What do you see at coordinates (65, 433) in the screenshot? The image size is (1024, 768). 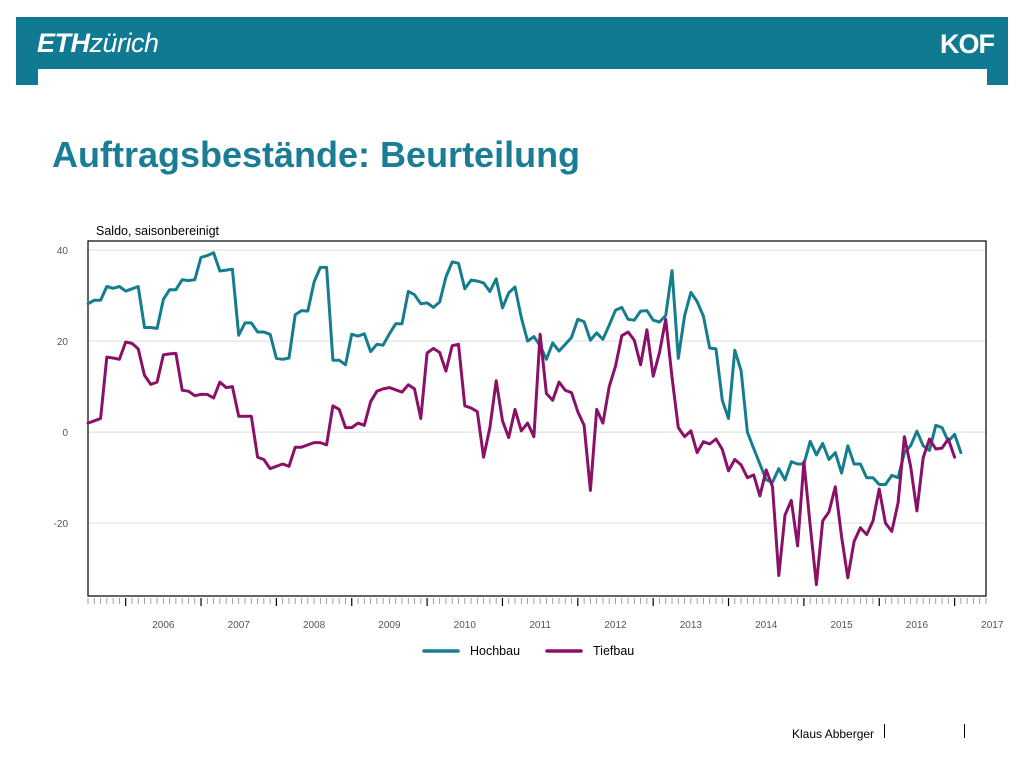 I see `y-tick-label: 0` at bounding box center [65, 433].